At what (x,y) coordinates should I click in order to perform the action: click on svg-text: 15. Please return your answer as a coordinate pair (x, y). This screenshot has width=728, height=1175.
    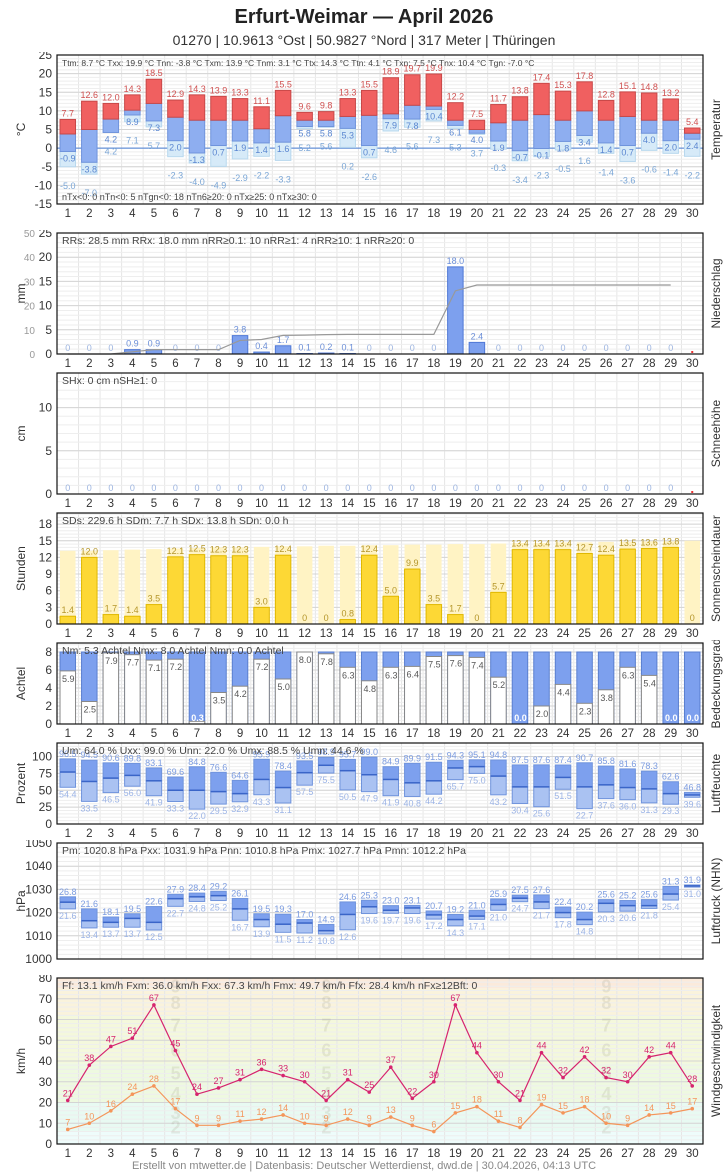
    Looking at the image, I should click on (369, 1154).